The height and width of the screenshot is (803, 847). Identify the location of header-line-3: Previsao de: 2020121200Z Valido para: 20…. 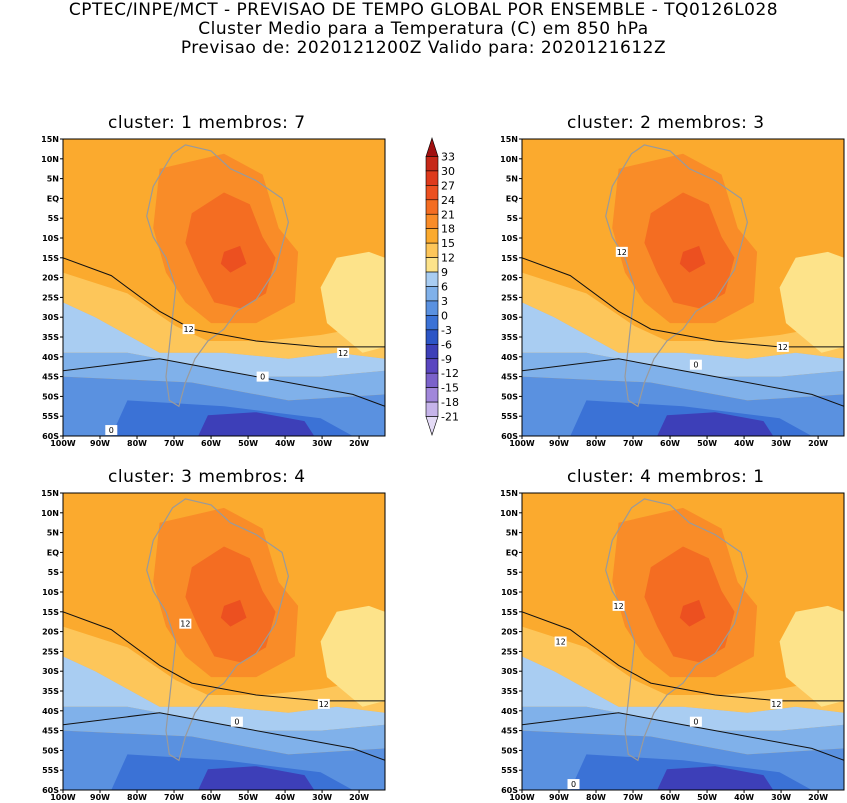
(423, 48).